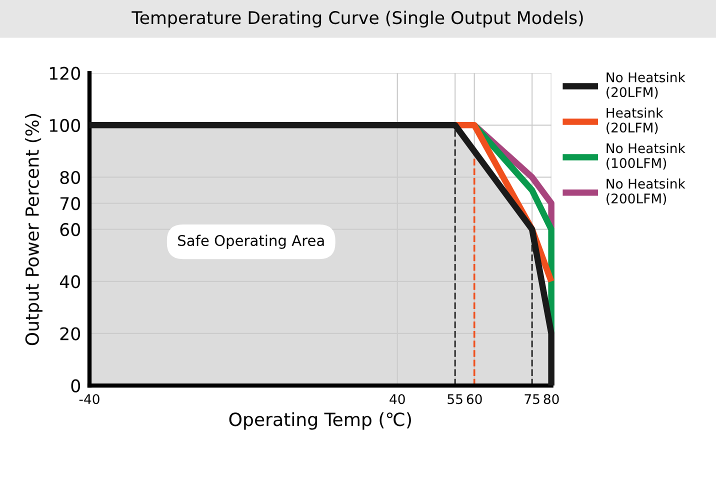  I want to click on y-tick-label: 80, so click(70, 177).